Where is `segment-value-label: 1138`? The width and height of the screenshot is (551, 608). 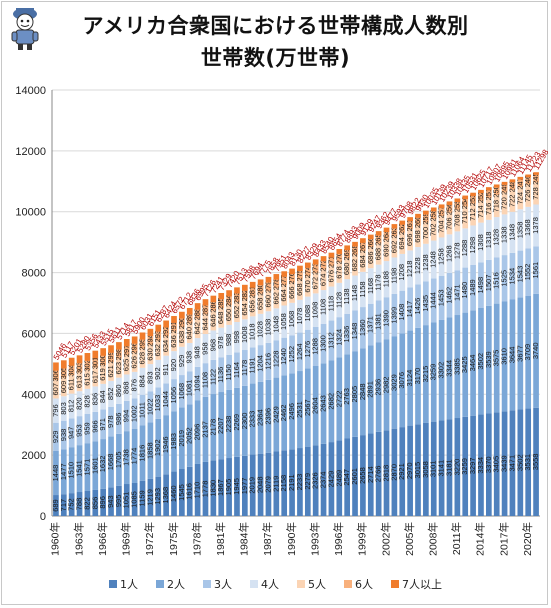
segment-value-label: 1138 is located at coordinates (346, 296).